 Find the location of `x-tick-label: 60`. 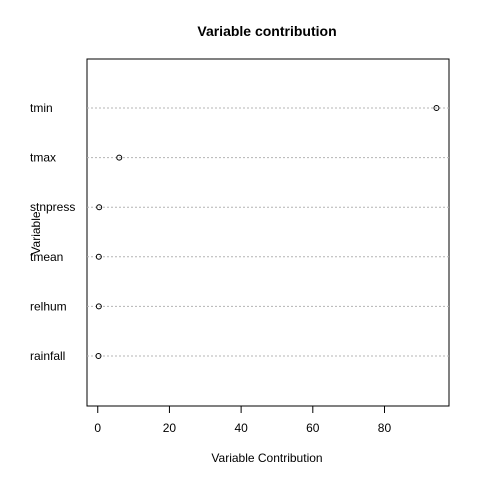

x-tick-label: 60 is located at coordinates (313, 428).